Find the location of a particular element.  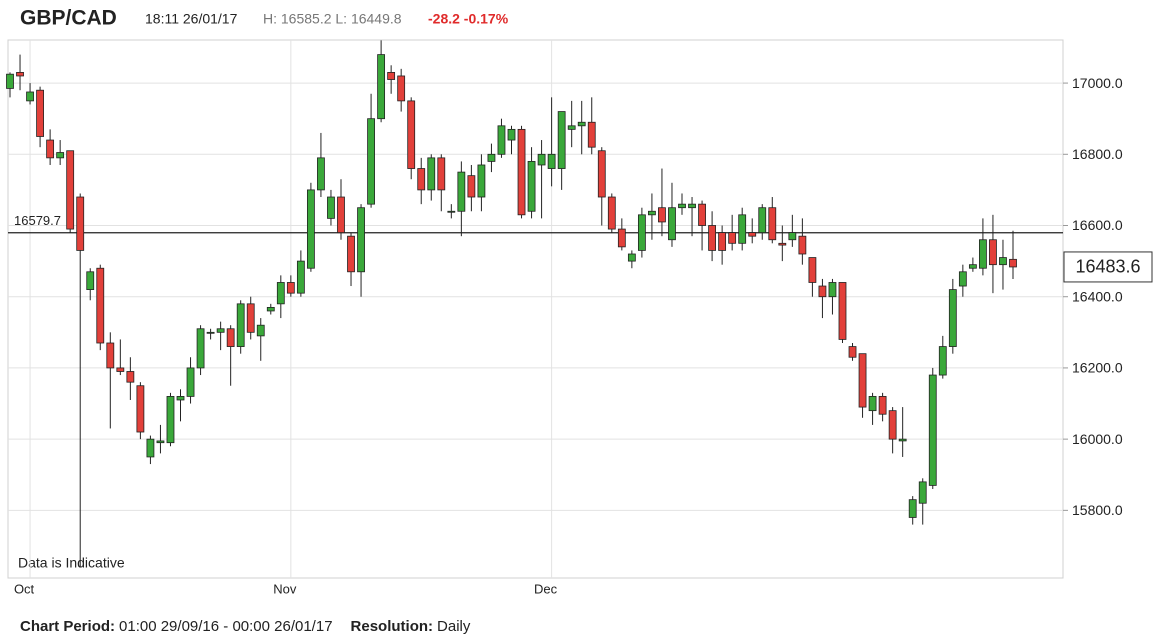

reference-label: 16579.7 is located at coordinates (37, 220).